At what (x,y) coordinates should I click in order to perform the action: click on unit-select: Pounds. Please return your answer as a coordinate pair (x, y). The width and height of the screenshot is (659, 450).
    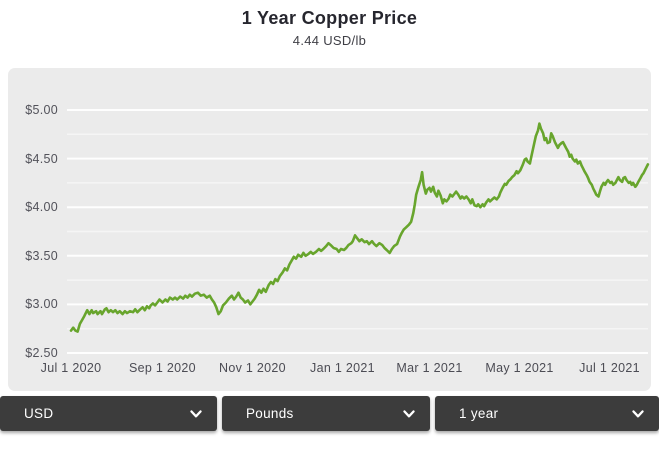
    Looking at the image, I should click on (326, 413).